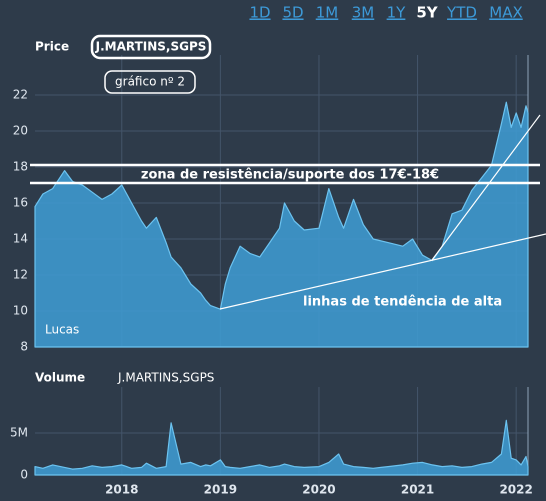 The width and height of the screenshot is (546, 501). I want to click on range-button: 3M, so click(363, 13).